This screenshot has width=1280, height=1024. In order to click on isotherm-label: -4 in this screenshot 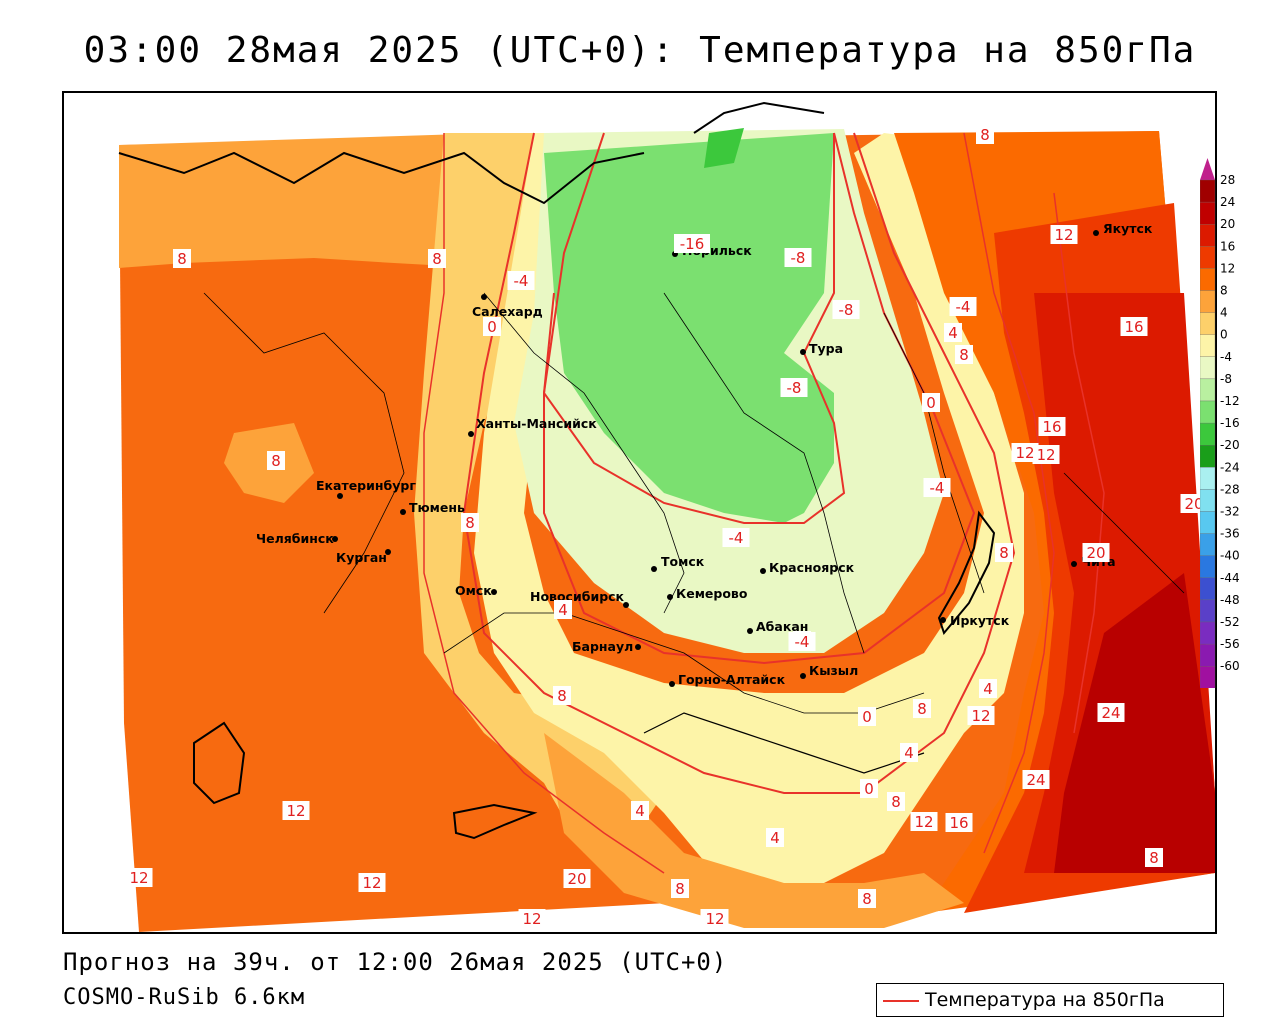, I will do `click(937, 488)`.